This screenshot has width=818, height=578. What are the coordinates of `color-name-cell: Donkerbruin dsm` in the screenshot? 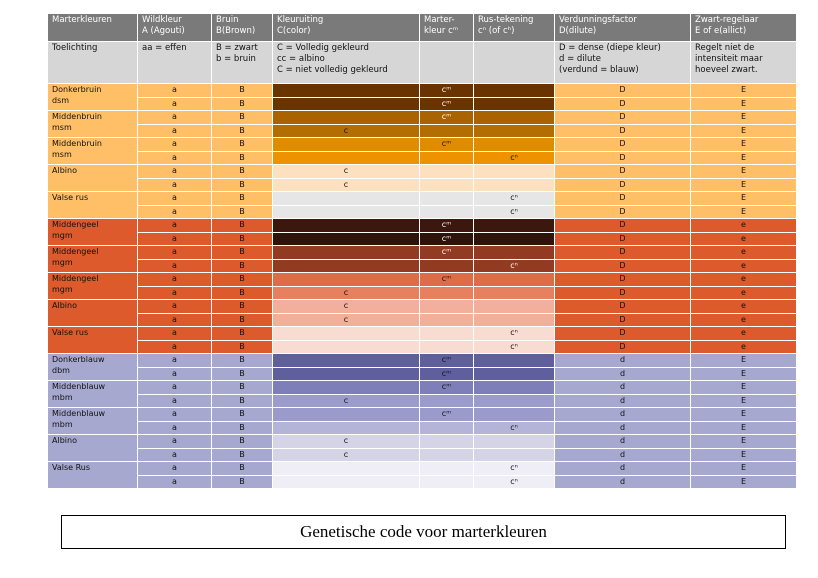 It's located at (92, 97).